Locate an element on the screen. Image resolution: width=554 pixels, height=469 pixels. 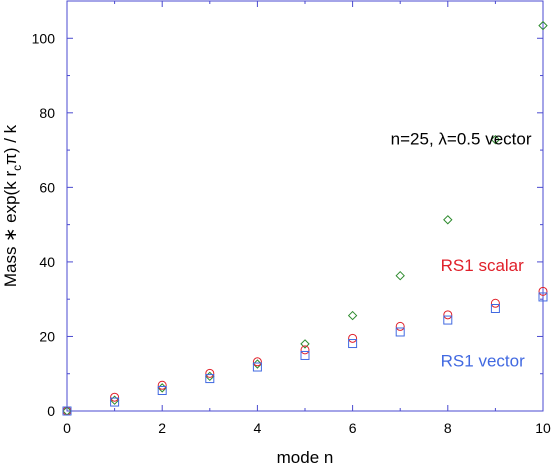
y-axis-label-sub: c is located at coordinates (17, 168).